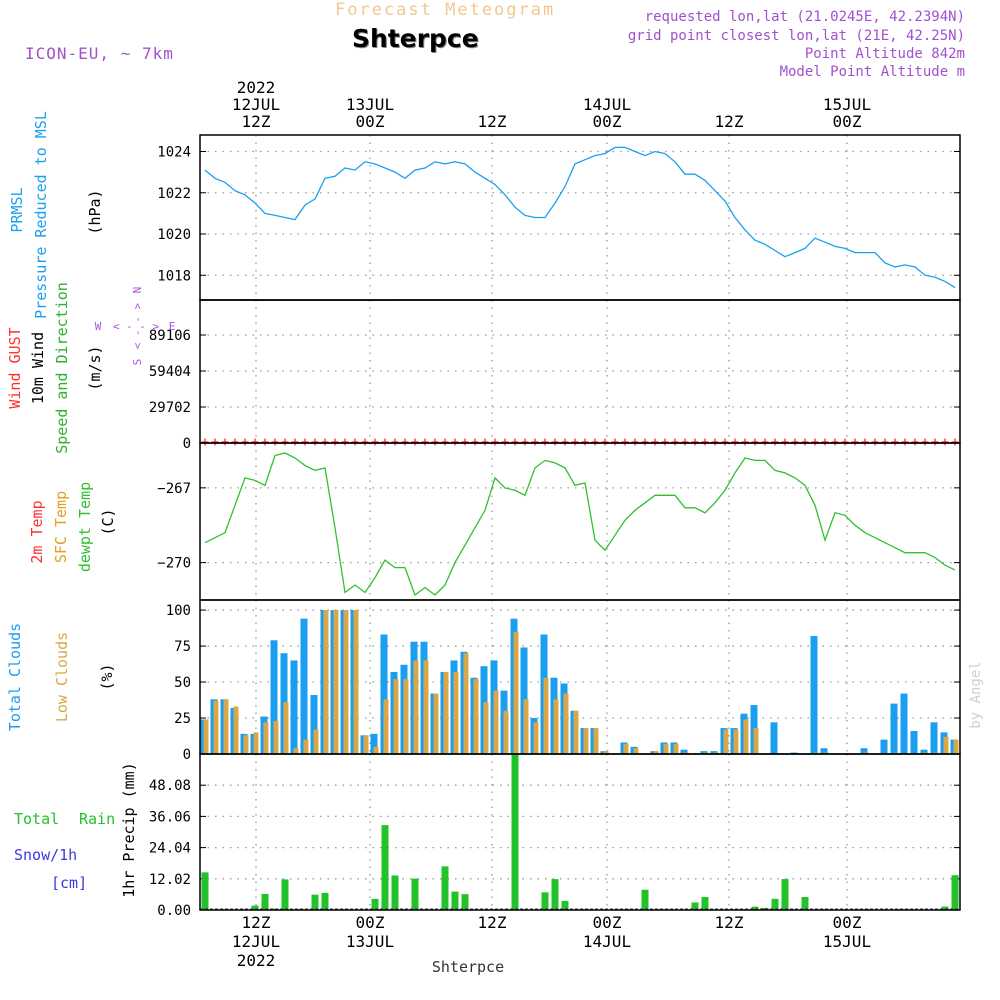  Describe the element at coordinates (38, 368) in the screenshot. I see `wind-10m-label: 10m Wind` at that location.